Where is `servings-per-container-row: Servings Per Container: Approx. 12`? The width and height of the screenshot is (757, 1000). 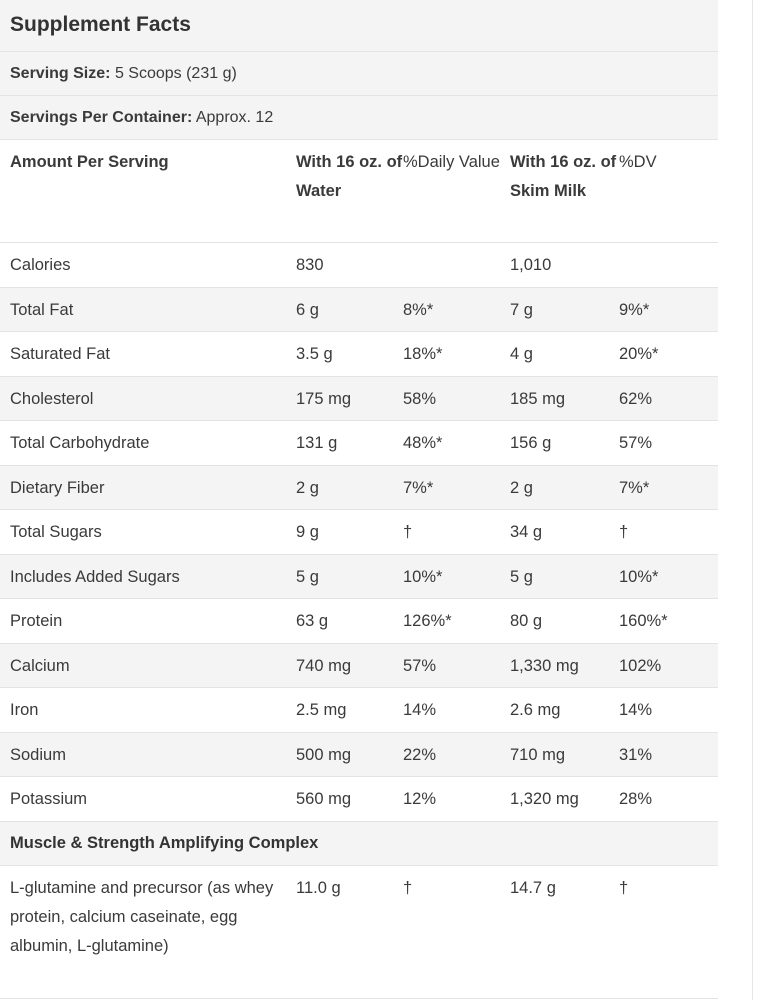 servings-per-container-row: Servings Per Container: Approx. 12 is located at coordinates (359, 118).